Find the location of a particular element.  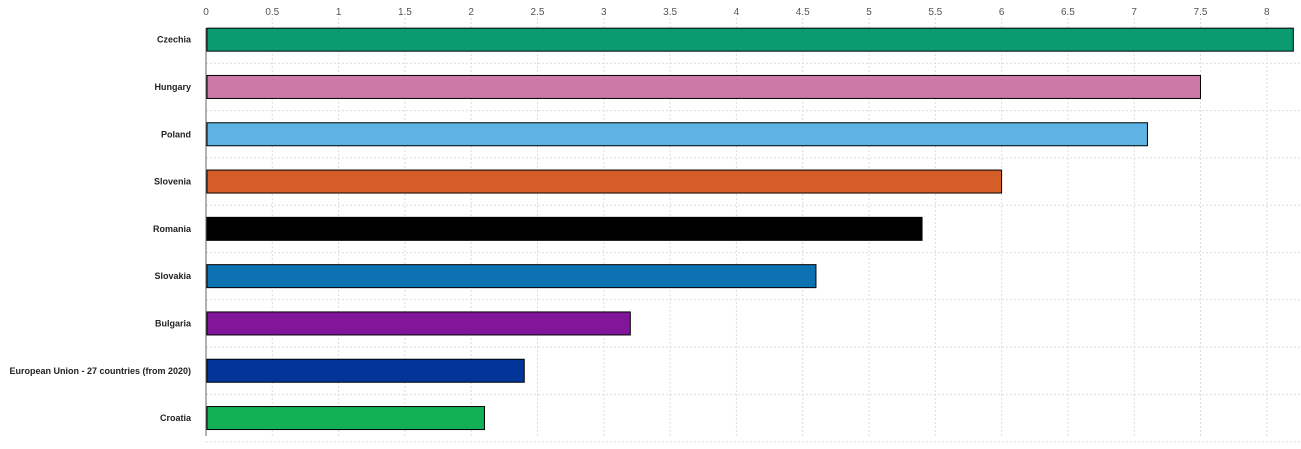

category-label: Slovenia is located at coordinates (173, 182).